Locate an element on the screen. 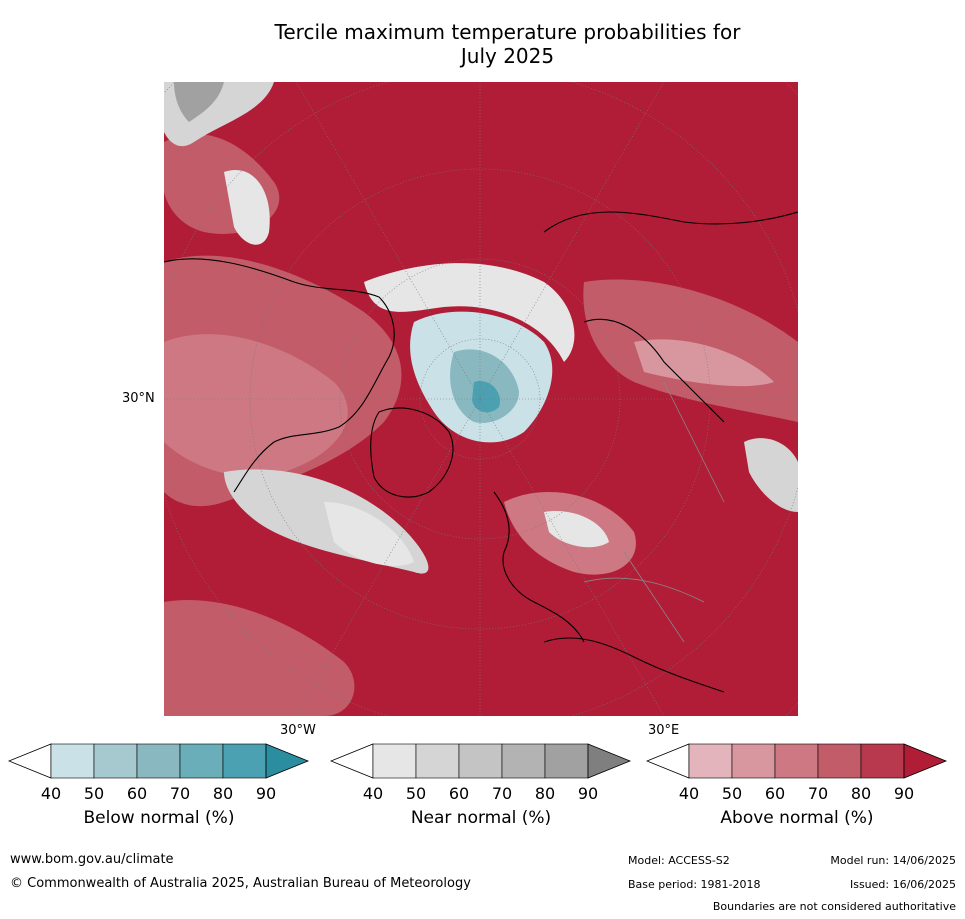 The image size is (965, 919). footer-model: Model: ACCESS-S2 is located at coordinates (679, 860).